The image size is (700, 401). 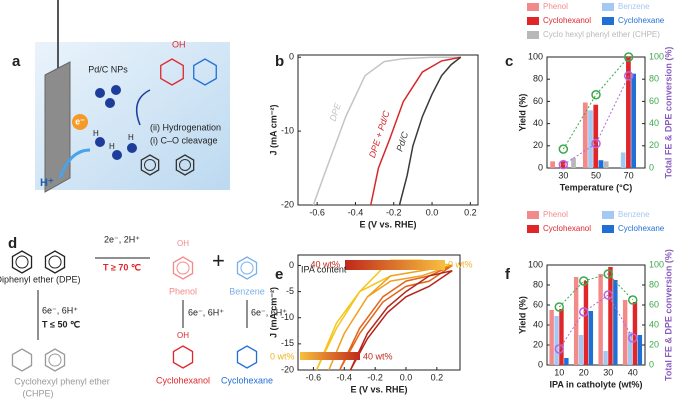 What do you see at coordinates (375, 377) in the screenshot?
I see `x-tick-label: -0.2` at bounding box center [375, 377].